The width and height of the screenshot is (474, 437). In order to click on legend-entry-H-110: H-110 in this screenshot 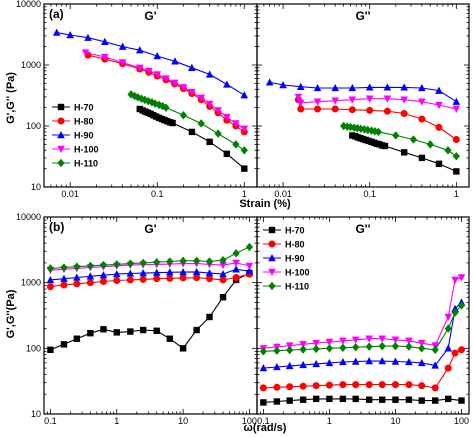, I will do `click(297, 287)`.